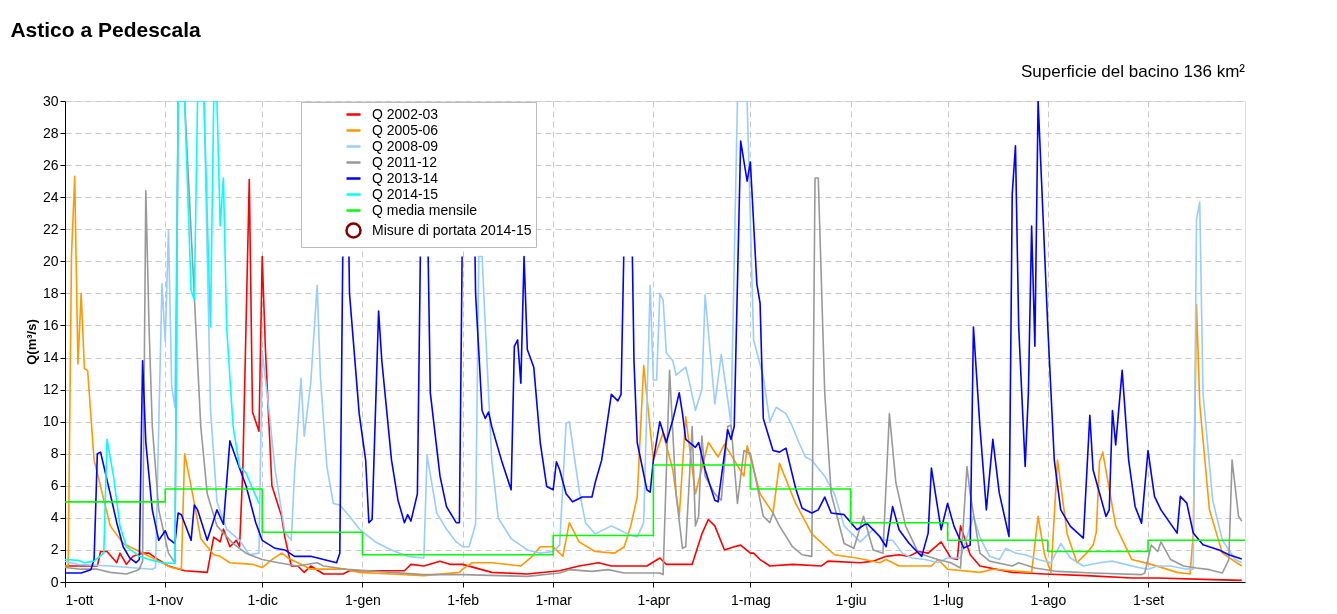 The height and width of the screenshot is (614, 1337). I want to click on legend-label: Q 2013-14, so click(405, 177).